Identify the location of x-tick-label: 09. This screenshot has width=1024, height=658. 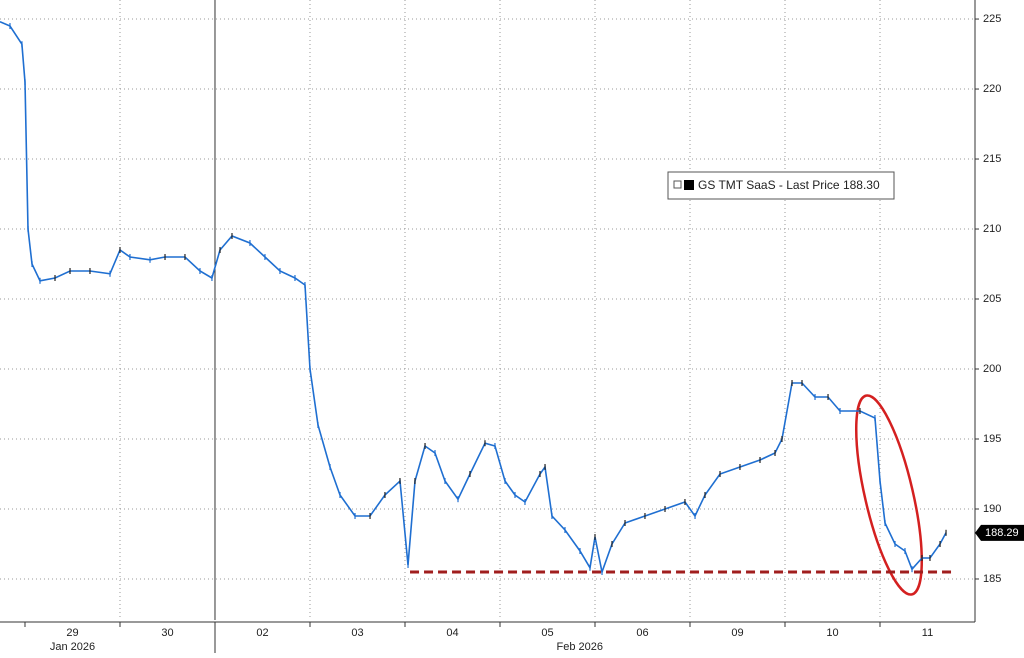
(737, 633).